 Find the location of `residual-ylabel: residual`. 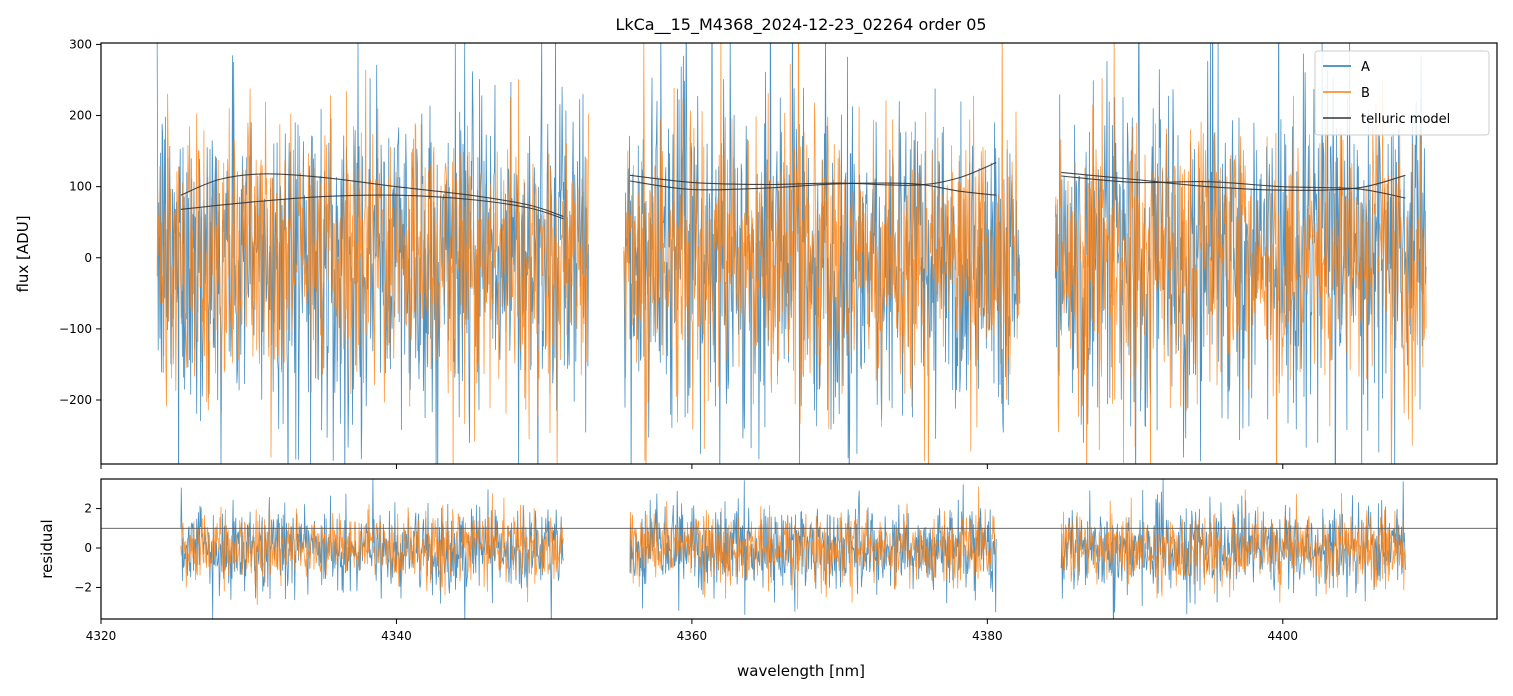

residual-ylabel: residual is located at coordinates (47, 548).